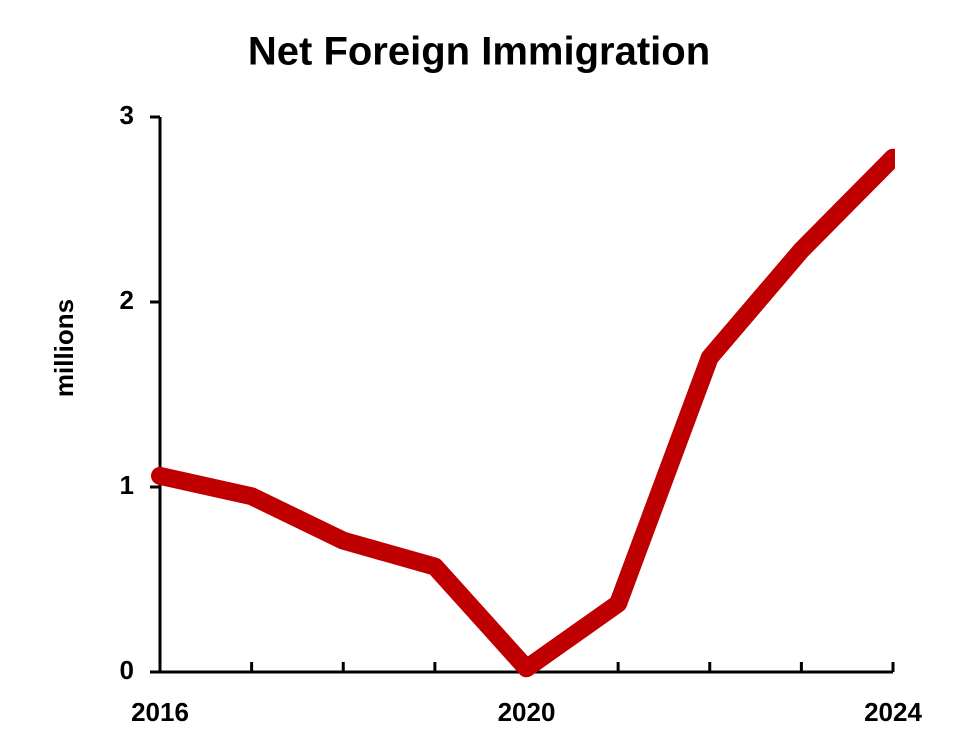 Image resolution: width=958 pixels, height=749 pixels. I want to click on x-tick-label: 2024, so click(893, 712).